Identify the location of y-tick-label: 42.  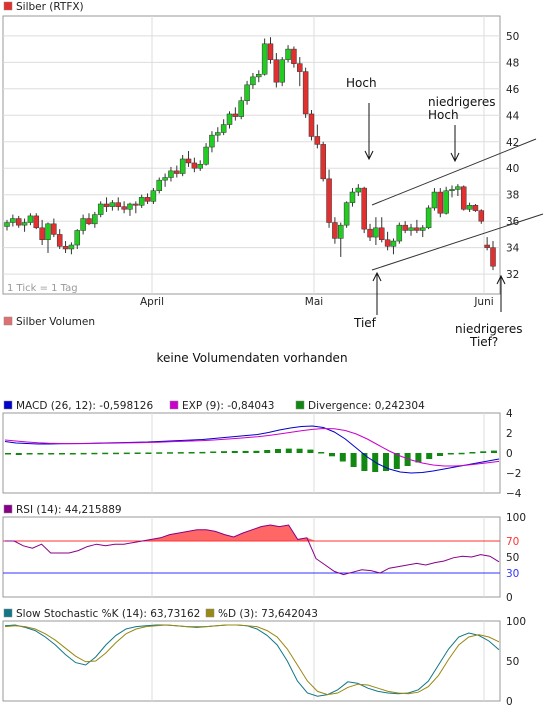
(512, 143).